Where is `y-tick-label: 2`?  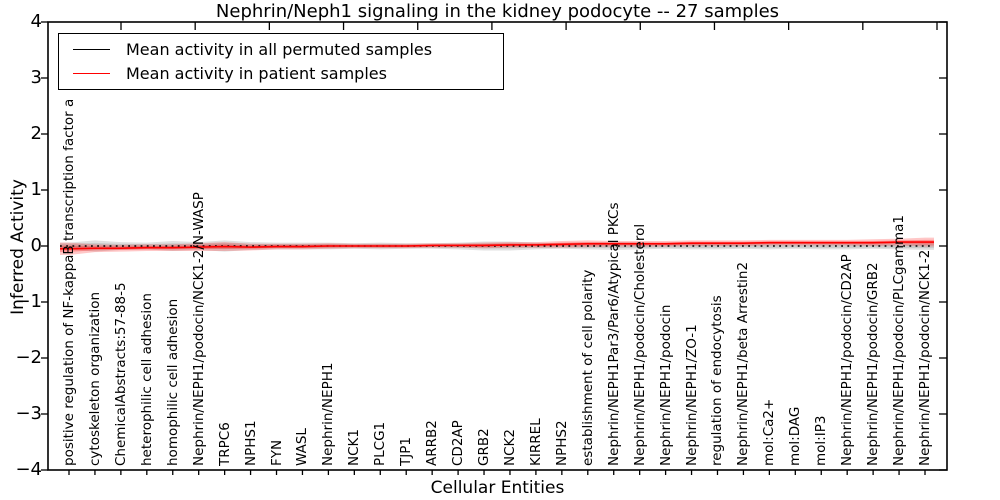 y-tick-label: 2 is located at coordinates (36, 133).